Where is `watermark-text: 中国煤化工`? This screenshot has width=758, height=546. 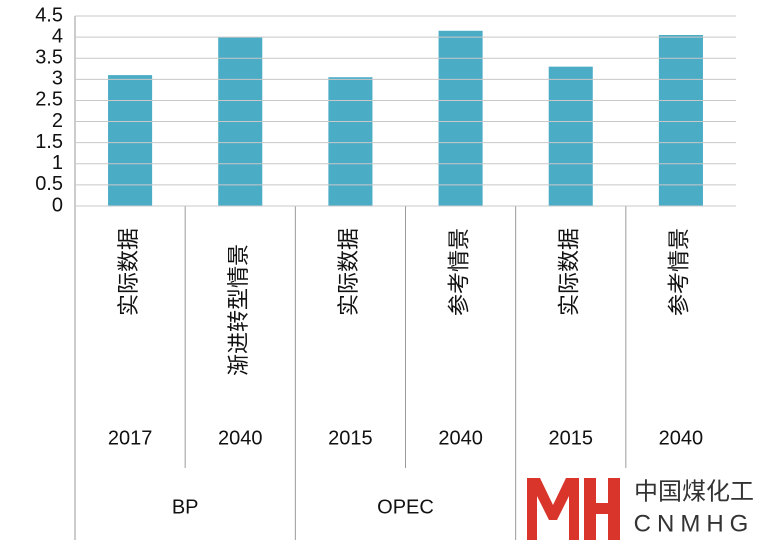 watermark-text: 中国煤化工 is located at coordinates (694, 491).